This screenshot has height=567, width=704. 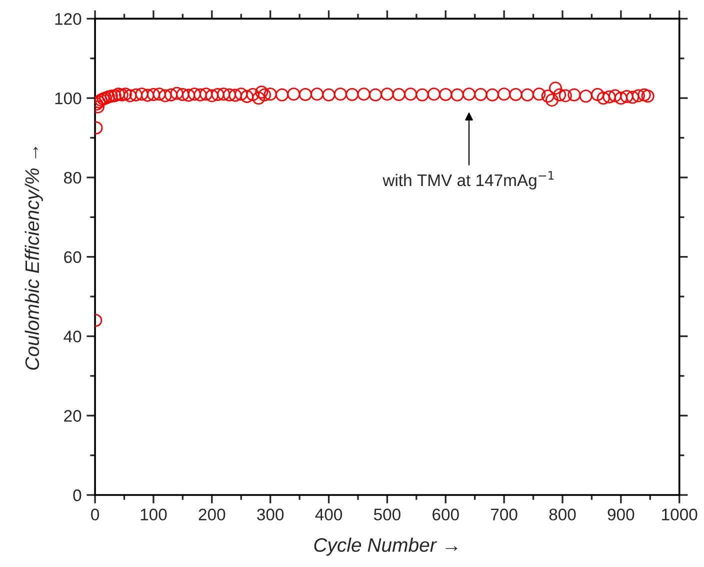 I want to click on x-tick-label: 1000, so click(x=680, y=514).